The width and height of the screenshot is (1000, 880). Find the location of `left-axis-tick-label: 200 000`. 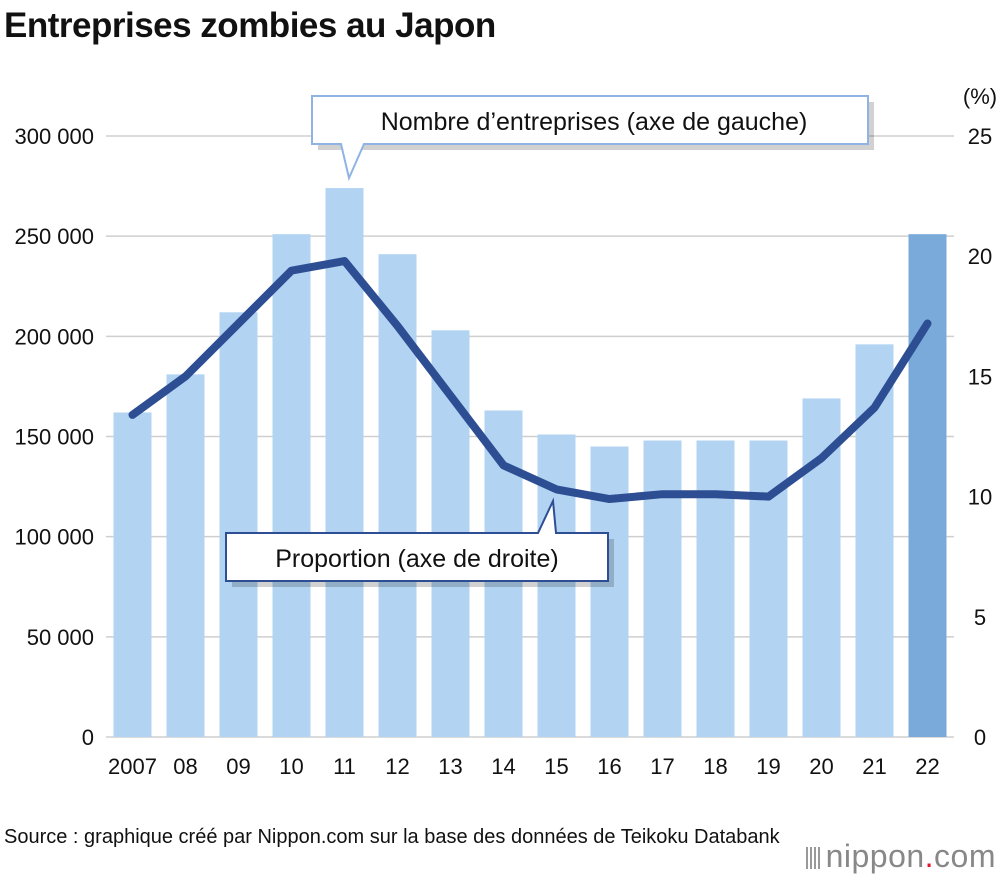

left-axis-tick-label: 200 000 is located at coordinates (54, 336).